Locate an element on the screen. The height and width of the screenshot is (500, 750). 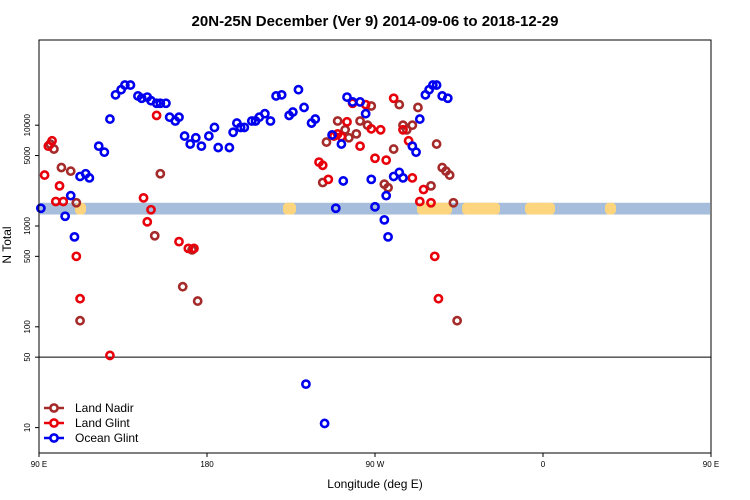
x-tick-label: 90 W is located at coordinates (375, 464).